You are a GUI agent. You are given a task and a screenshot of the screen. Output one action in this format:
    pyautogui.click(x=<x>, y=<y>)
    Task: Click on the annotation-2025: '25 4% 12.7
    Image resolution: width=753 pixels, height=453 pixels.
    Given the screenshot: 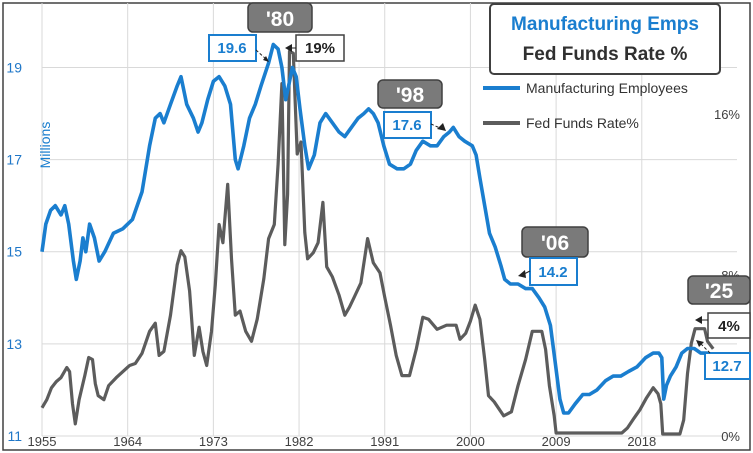 What is the action you would take?
    pyautogui.click(x=719, y=327)
    